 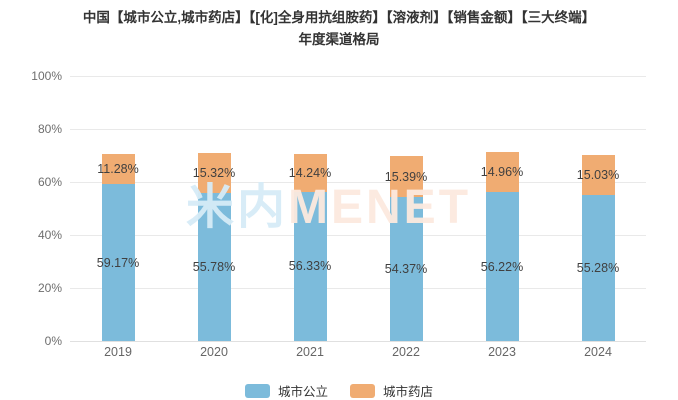 What do you see at coordinates (502, 266) in the screenshot?
I see `bar-segment-城市公立-2023` at bounding box center [502, 266].